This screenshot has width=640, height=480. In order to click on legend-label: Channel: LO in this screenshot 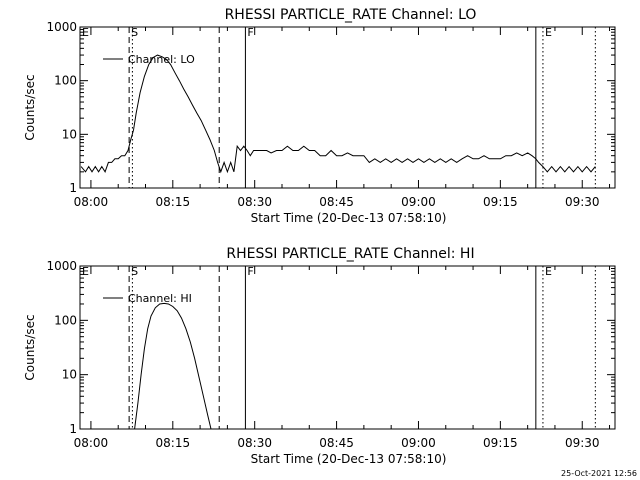, I will do `click(161, 59)`.